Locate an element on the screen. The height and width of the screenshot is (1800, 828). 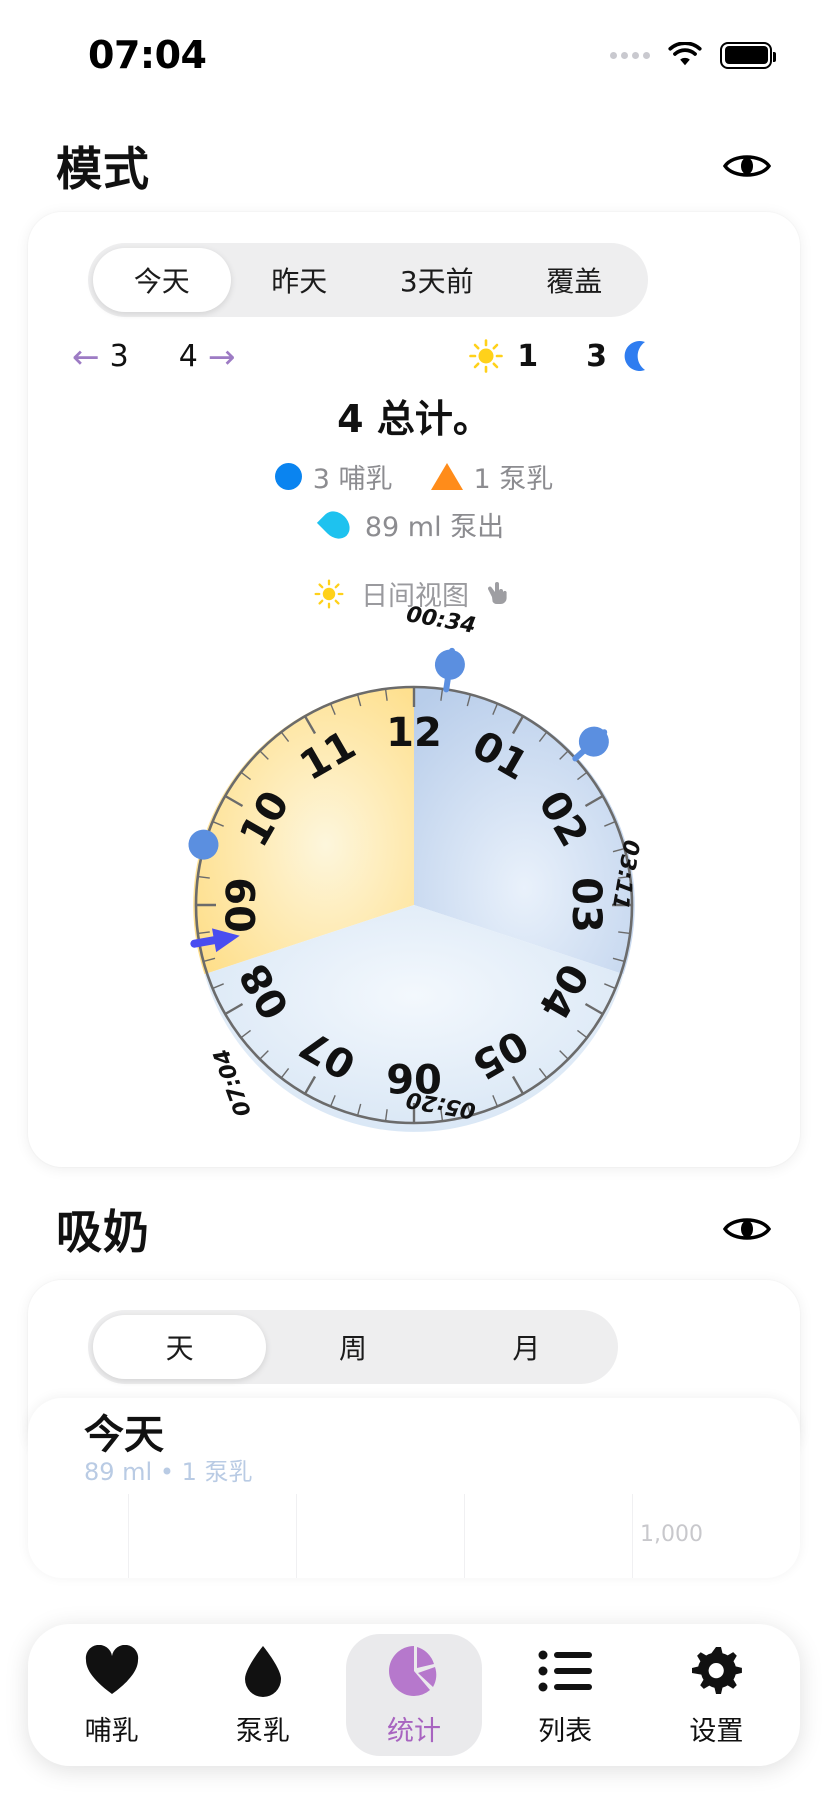
status-time: 07:04 is located at coordinates (147, 55).